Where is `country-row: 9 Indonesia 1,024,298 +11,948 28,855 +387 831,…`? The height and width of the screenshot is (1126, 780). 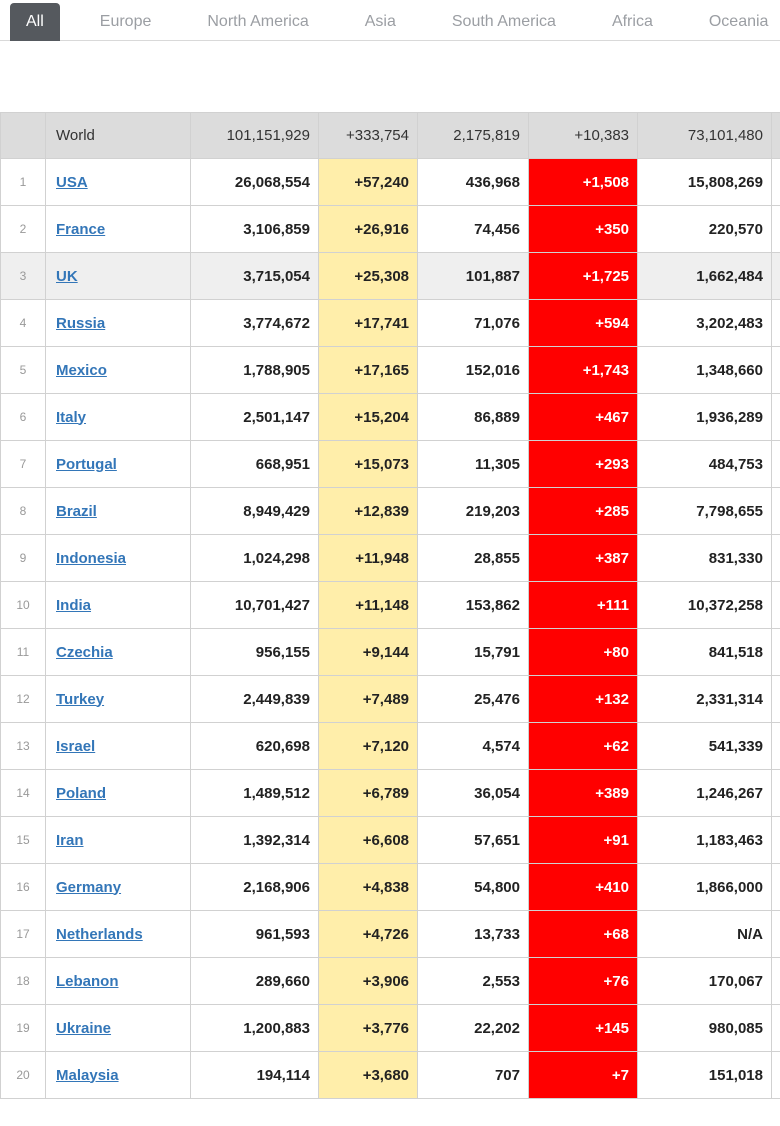 country-row: 9 Indonesia 1,024,298 +11,948 28,855 +387 831,… is located at coordinates (390, 558).